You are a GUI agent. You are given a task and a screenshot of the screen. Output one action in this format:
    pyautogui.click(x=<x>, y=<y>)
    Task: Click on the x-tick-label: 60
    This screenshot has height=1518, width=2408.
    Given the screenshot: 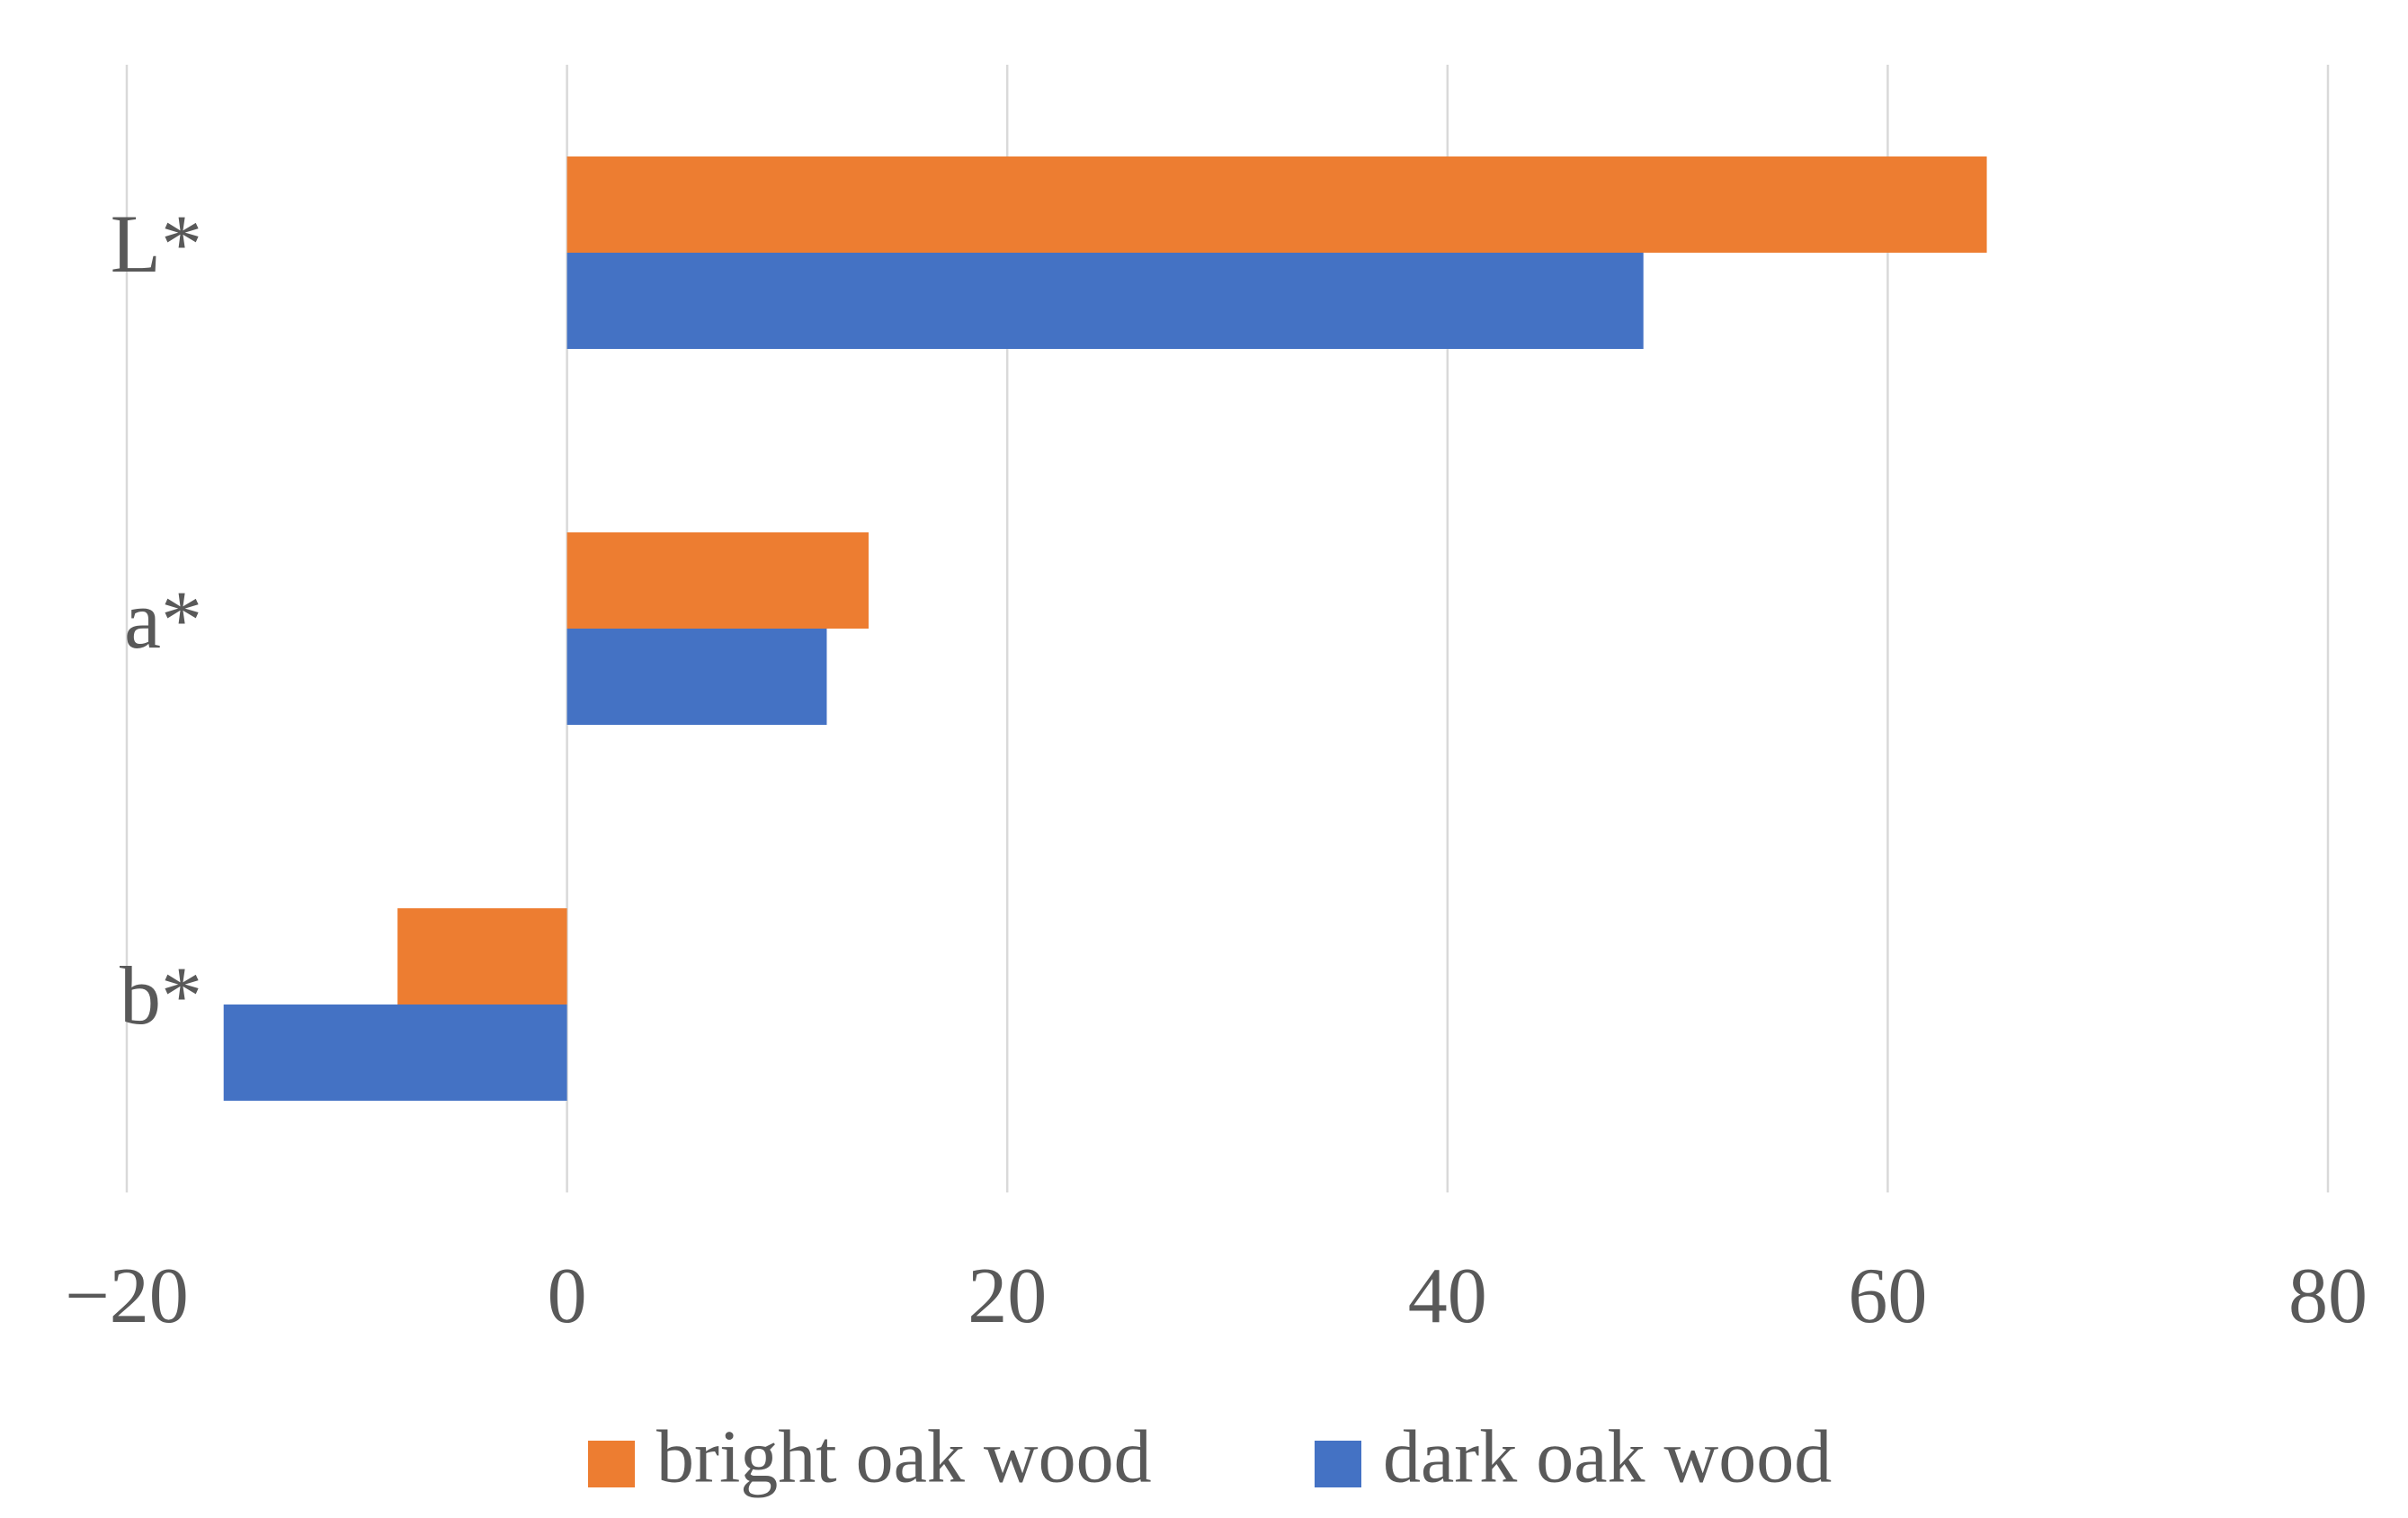 What is the action you would take?
    pyautogui.click(x=1887, y=1297)
    